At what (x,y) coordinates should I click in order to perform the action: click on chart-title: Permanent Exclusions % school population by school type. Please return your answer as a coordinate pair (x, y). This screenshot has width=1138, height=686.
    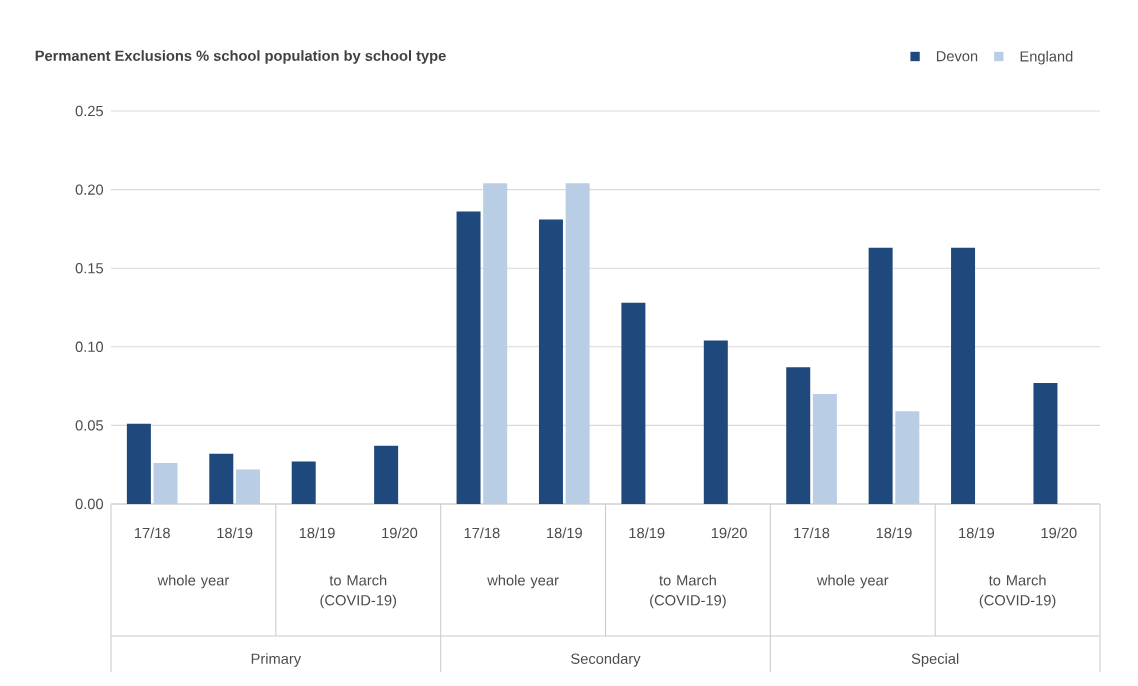
    Looking at the image, I should click on (240, 57).